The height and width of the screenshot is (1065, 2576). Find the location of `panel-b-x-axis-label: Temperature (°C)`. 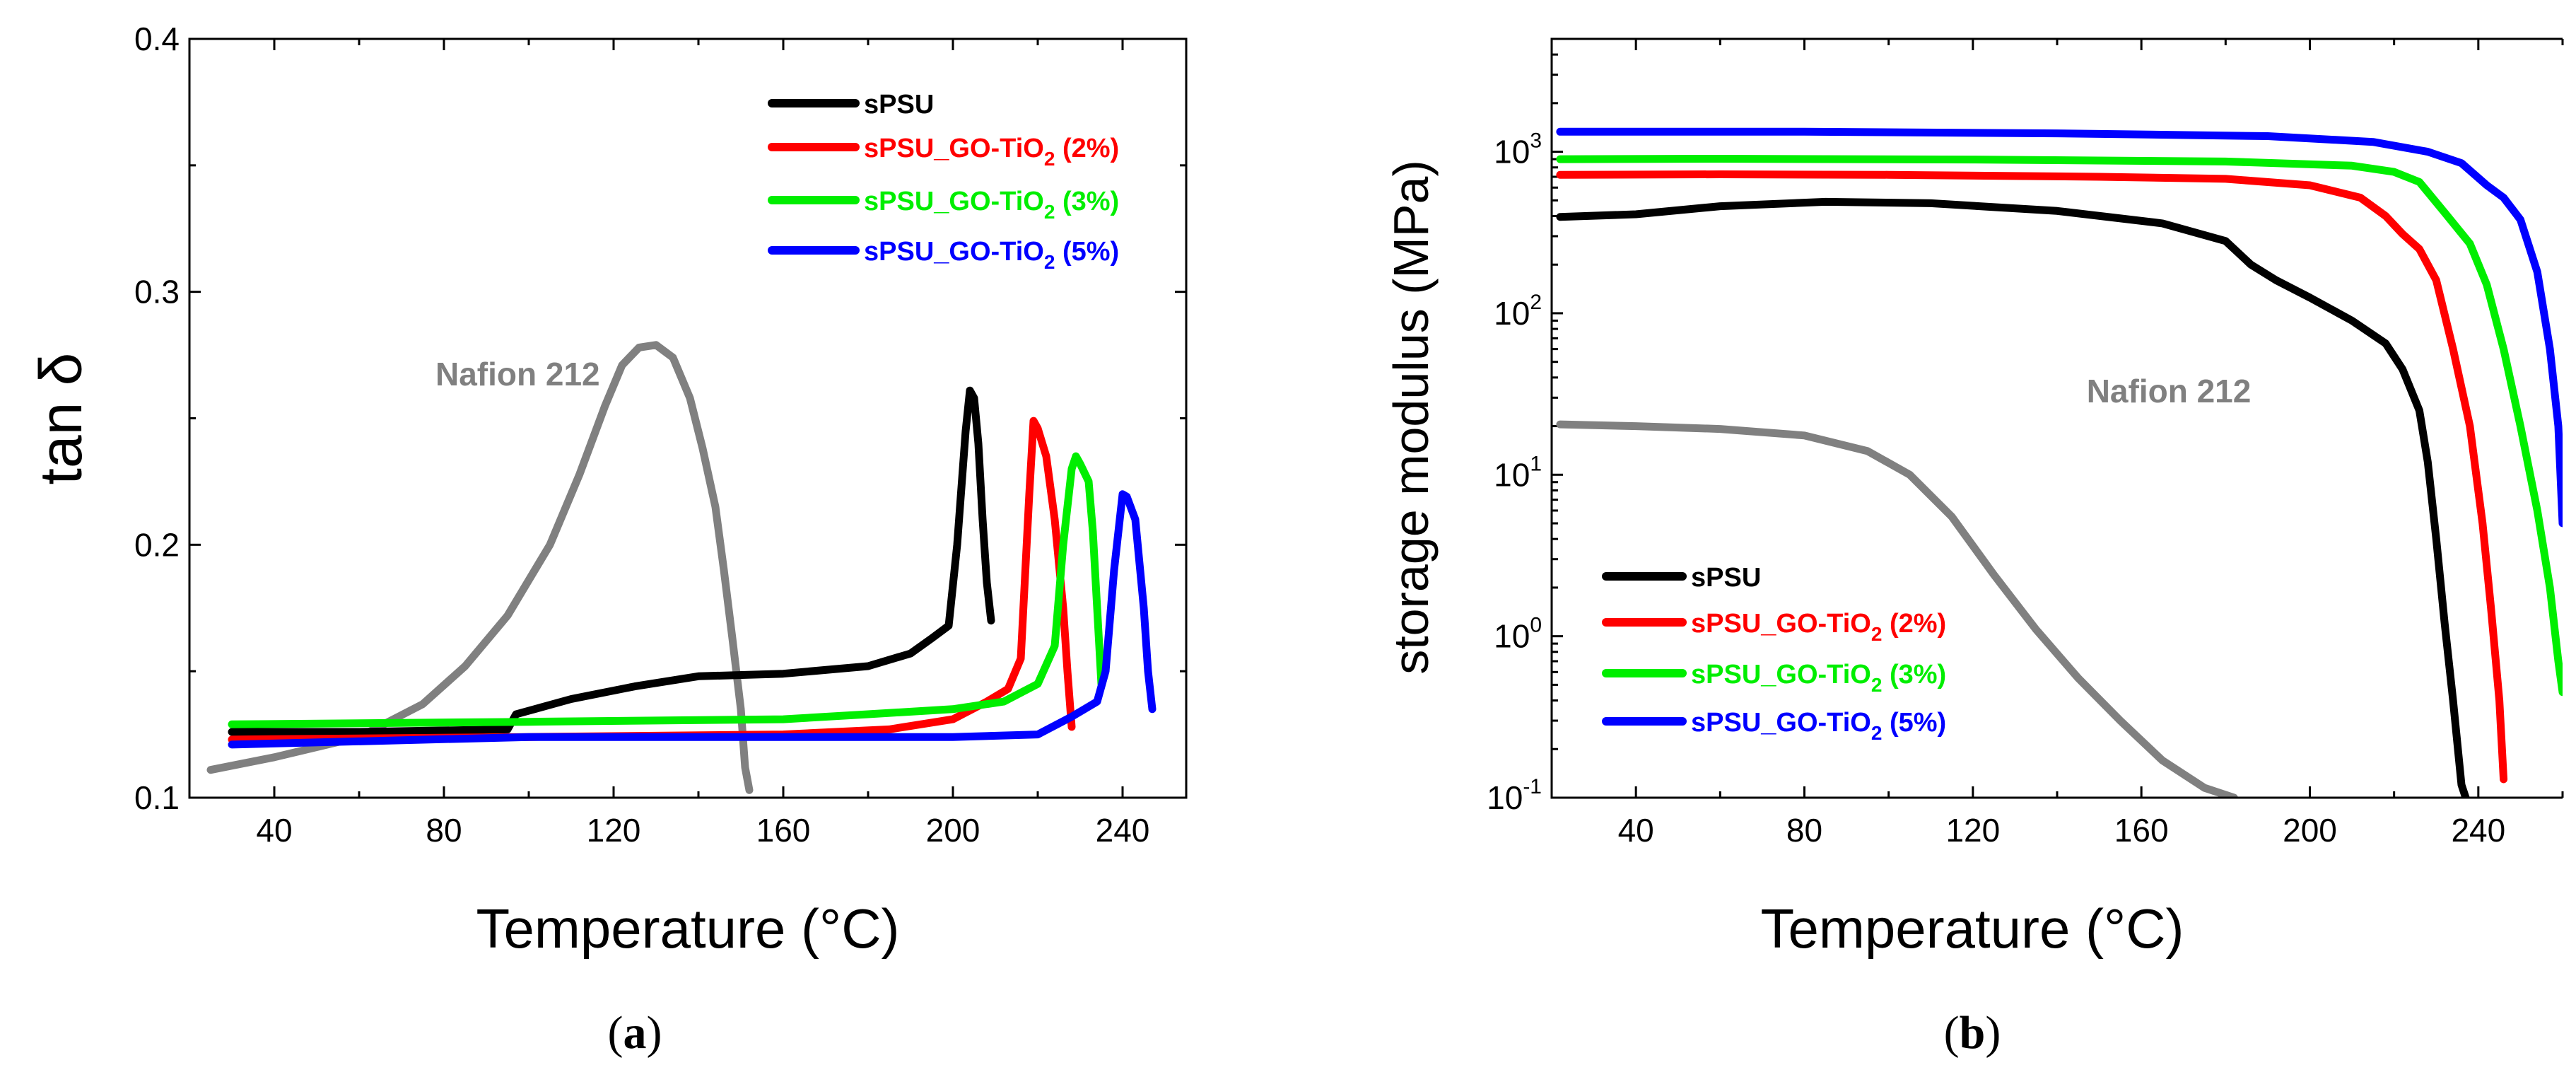

panel-b-x-axis-label: Temperature (°C) is located at coordinates (1972, 928).